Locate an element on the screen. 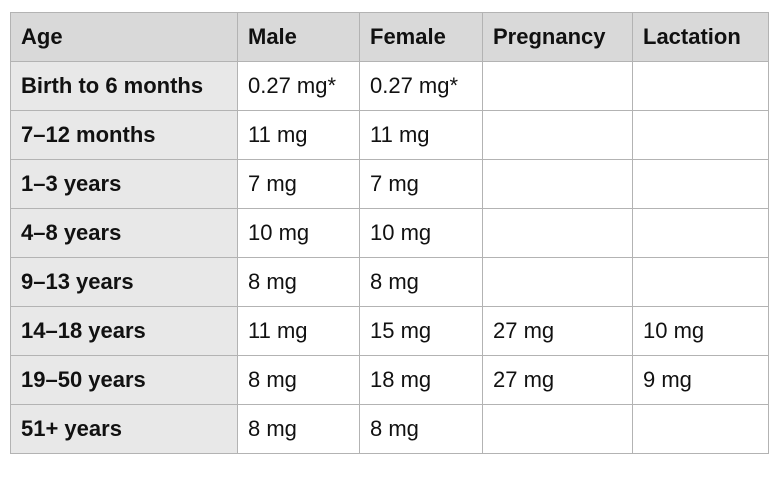 The image size is (780, 482). age-cell: 4–8 years is located at coordinates (124, 233).